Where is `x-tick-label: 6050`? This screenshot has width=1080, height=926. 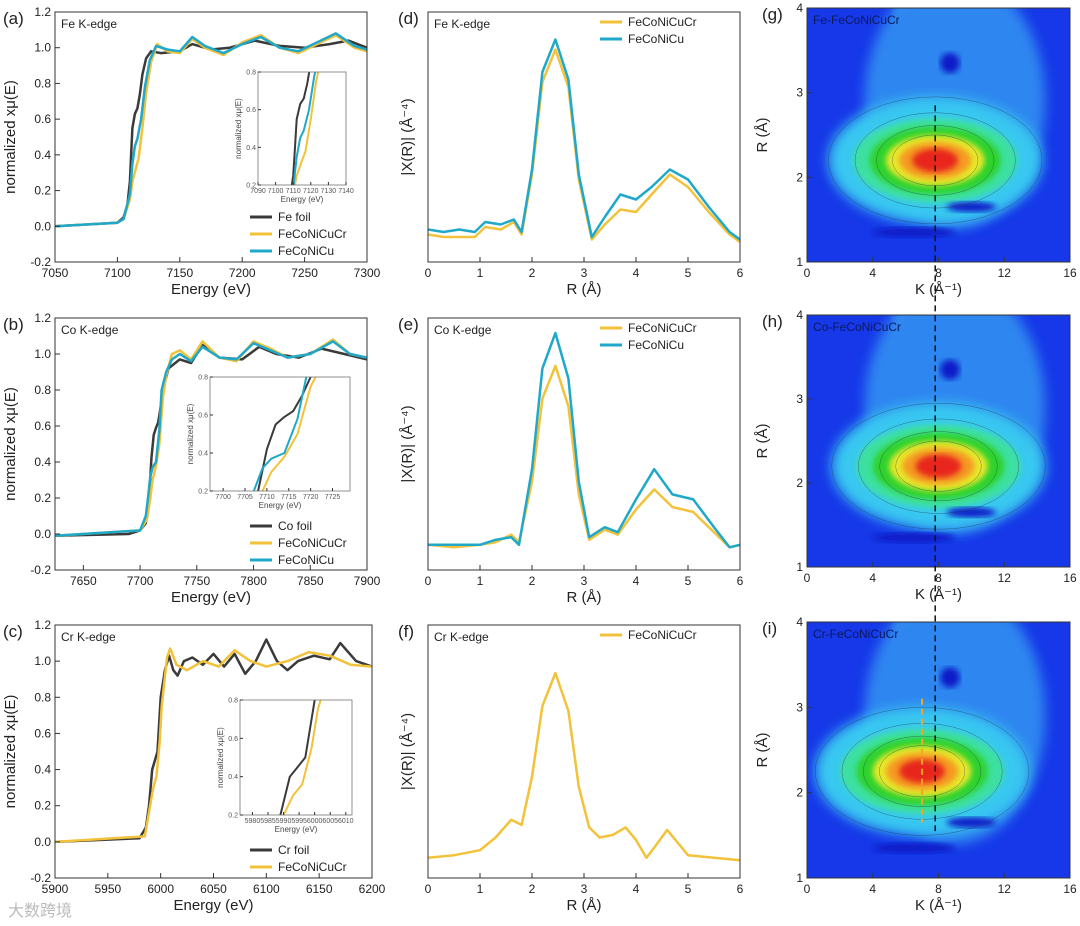
x-tick-label: 6050 is located at coordinates (213, 889).